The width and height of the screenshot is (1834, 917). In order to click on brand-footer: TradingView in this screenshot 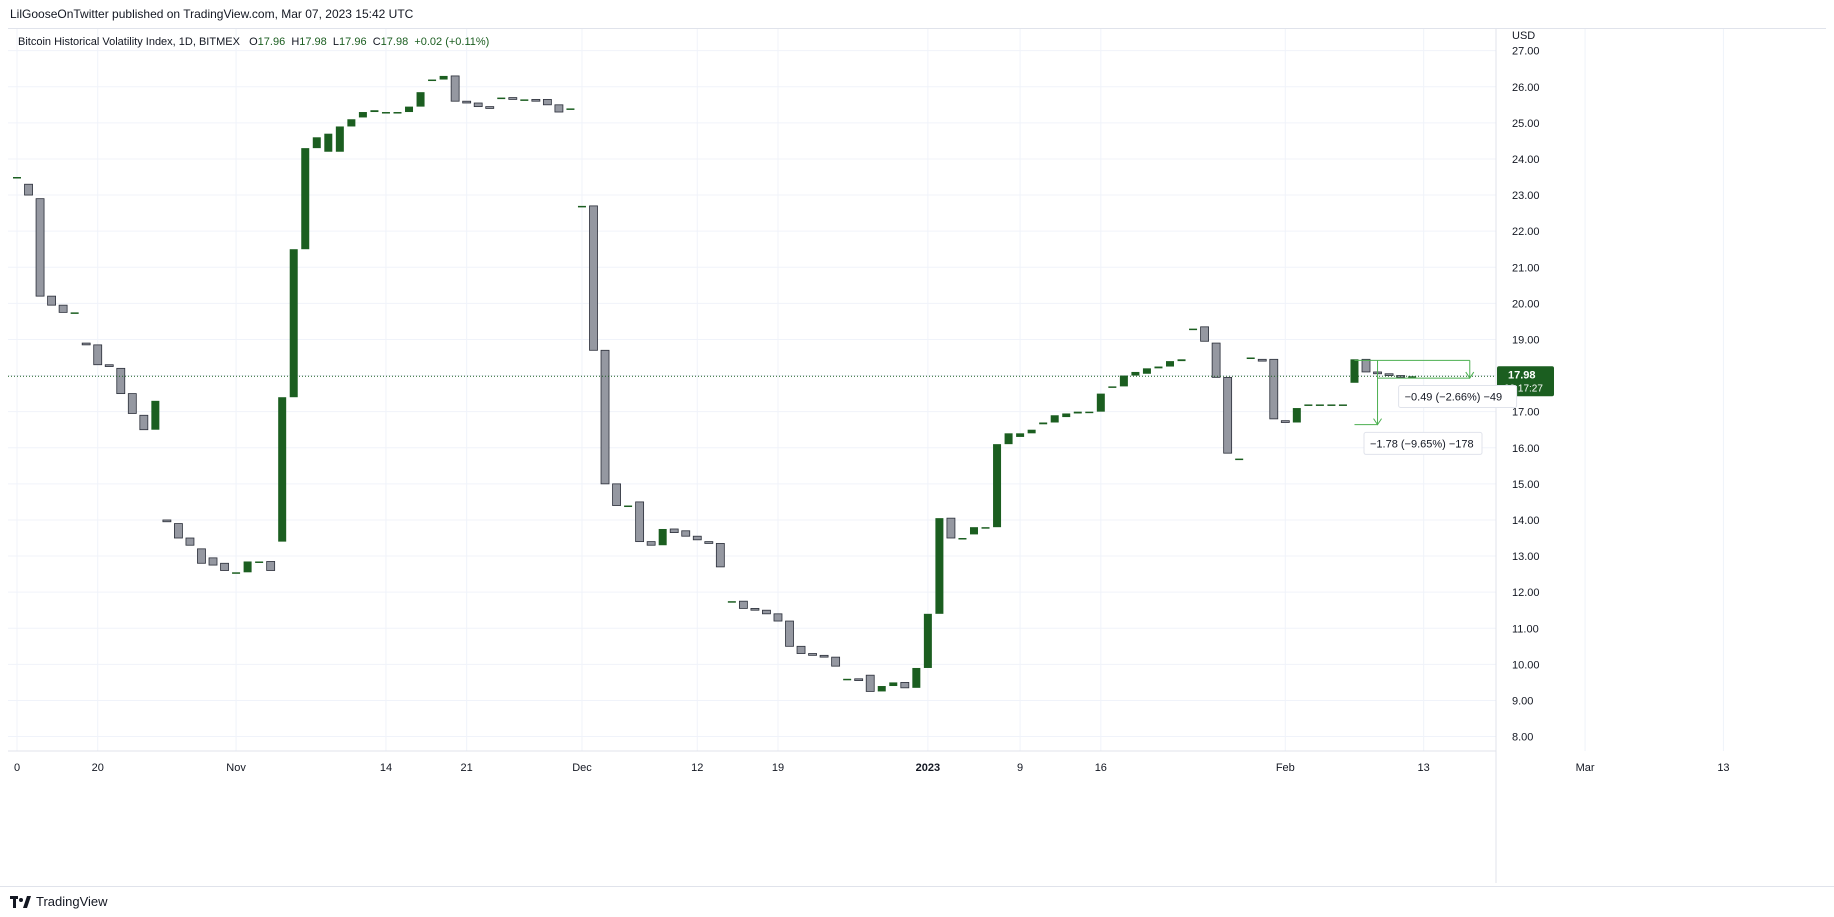, I will do `click(59, 901)`.